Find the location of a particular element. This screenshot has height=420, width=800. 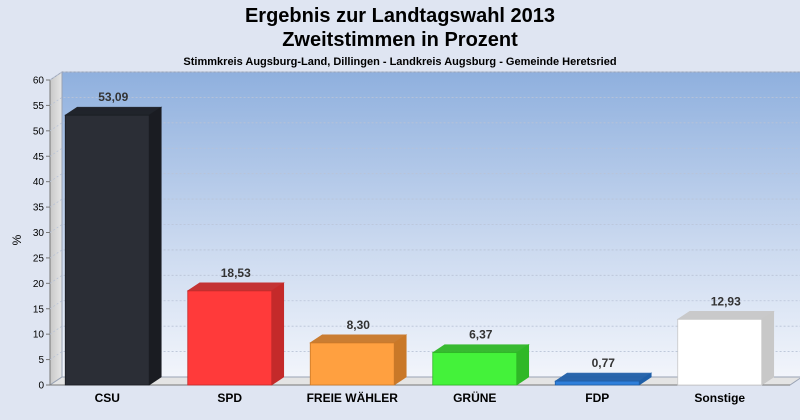

bar-value-label: 0,77 is located at coordinates (604, 363).